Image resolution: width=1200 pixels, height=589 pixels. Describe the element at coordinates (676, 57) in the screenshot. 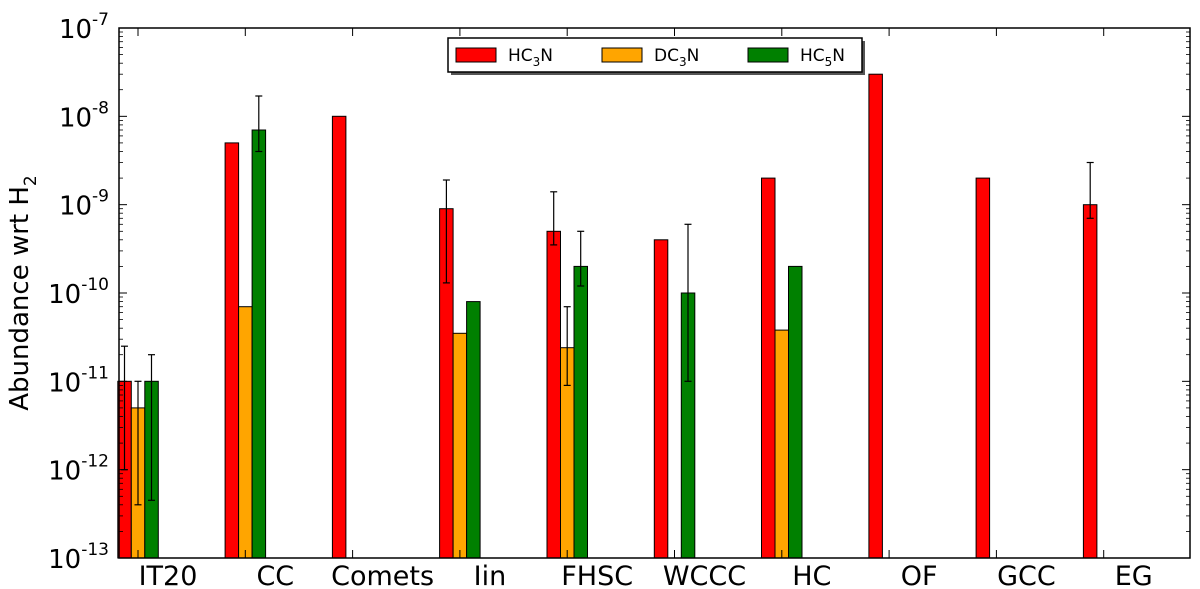

I see `legend-label-series-1: DC3N` at that location.